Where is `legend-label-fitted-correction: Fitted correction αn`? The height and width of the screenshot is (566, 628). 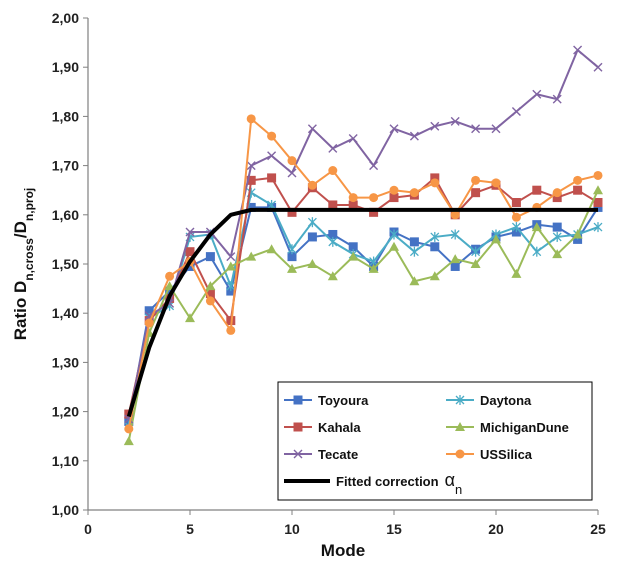 legend-label-fitted-correction: Fitted correction αn is located at coordinates (399, 483).